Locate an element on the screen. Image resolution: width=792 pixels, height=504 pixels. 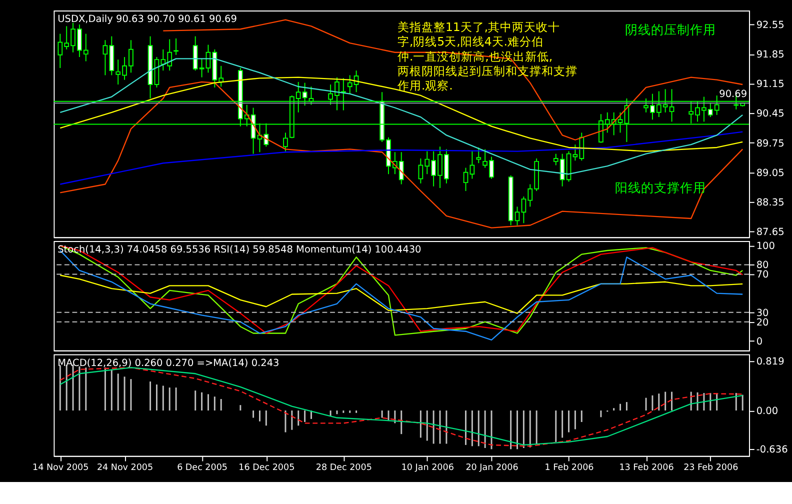
annotation: 阴线的压制作用 is located at coordinates (670, 29).